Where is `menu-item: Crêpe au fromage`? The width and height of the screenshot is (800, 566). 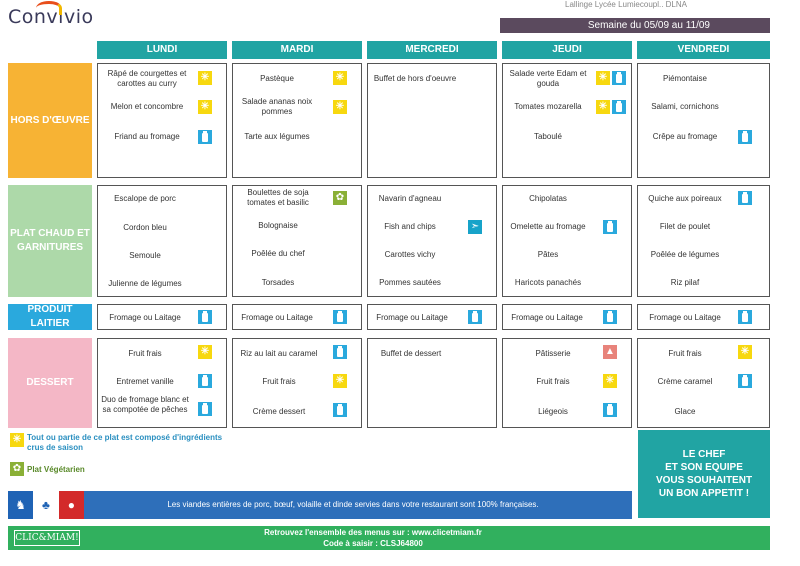 menu-item: Crêpe au fromage is located at coordinates (685, 136).